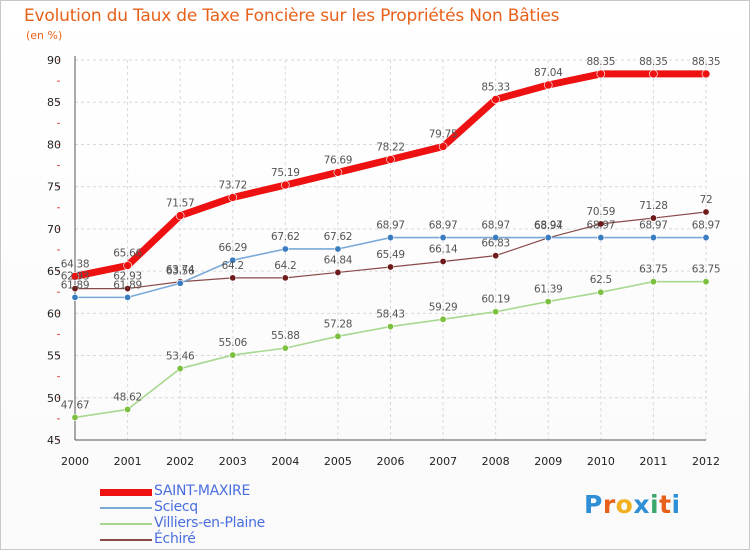 This screenshot has height=550, width=750. What do you see at coordinates (632, 504) in the screenshot?
I see `proxiti-logo: Proxiti` at bounding box center [632, 504].